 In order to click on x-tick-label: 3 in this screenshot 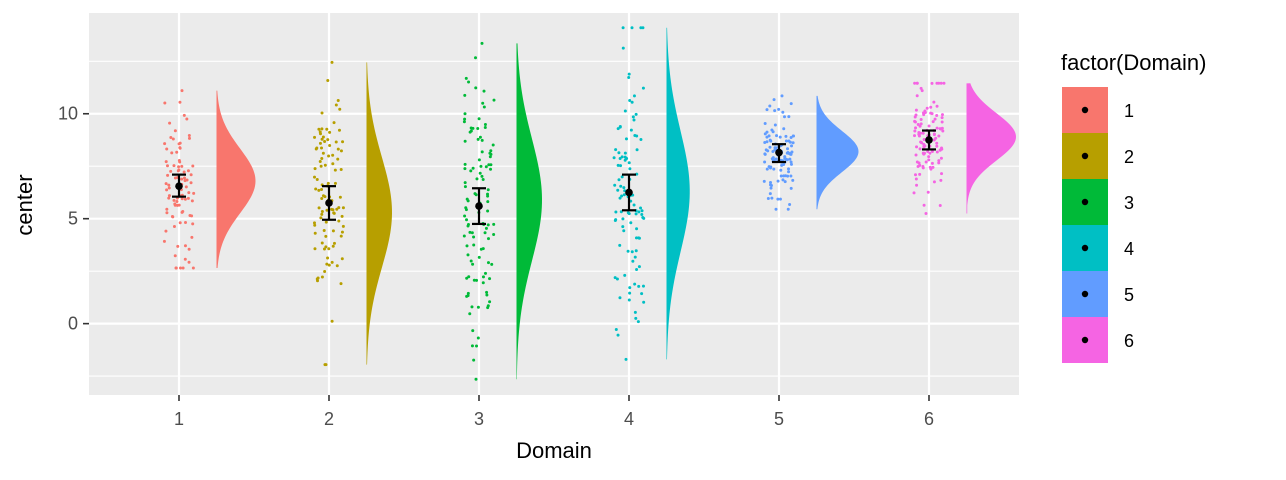, I will do `click(479, 419)`.